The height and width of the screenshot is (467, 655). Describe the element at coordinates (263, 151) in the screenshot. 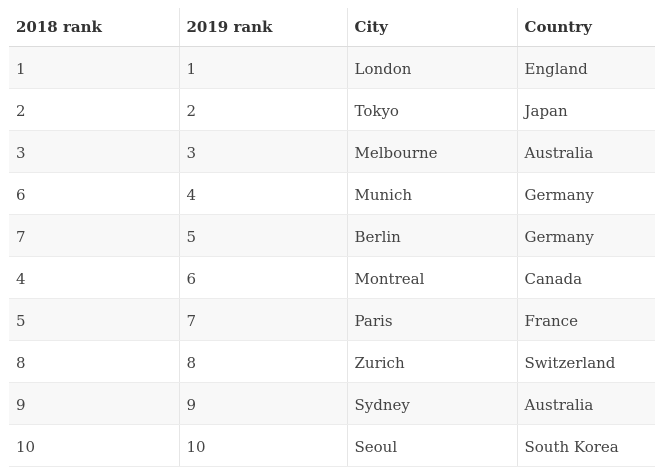

I see `cell-2019-rank: 3` at that location.